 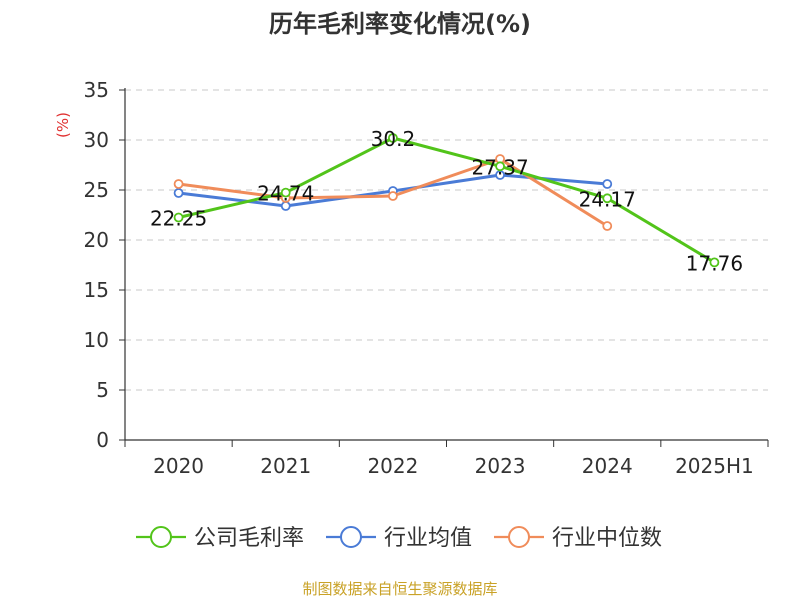 I want to click on legend-item: 公司毛利率, so click(x=220, y=538).